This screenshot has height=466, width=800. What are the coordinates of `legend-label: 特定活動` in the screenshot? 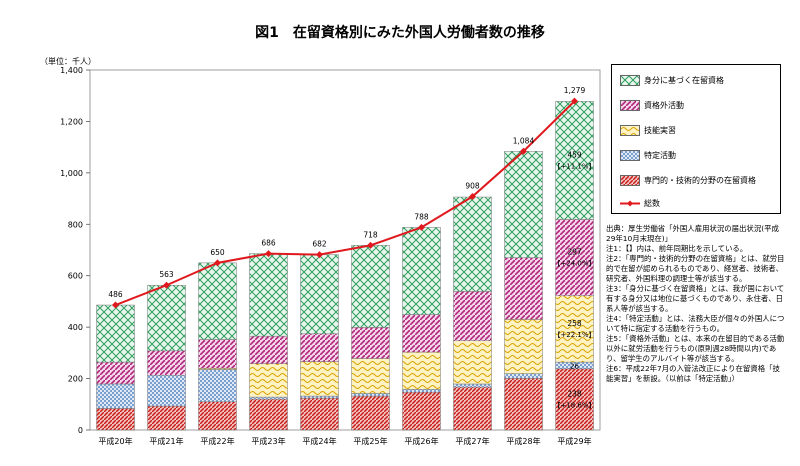 It's located at (660, 155).